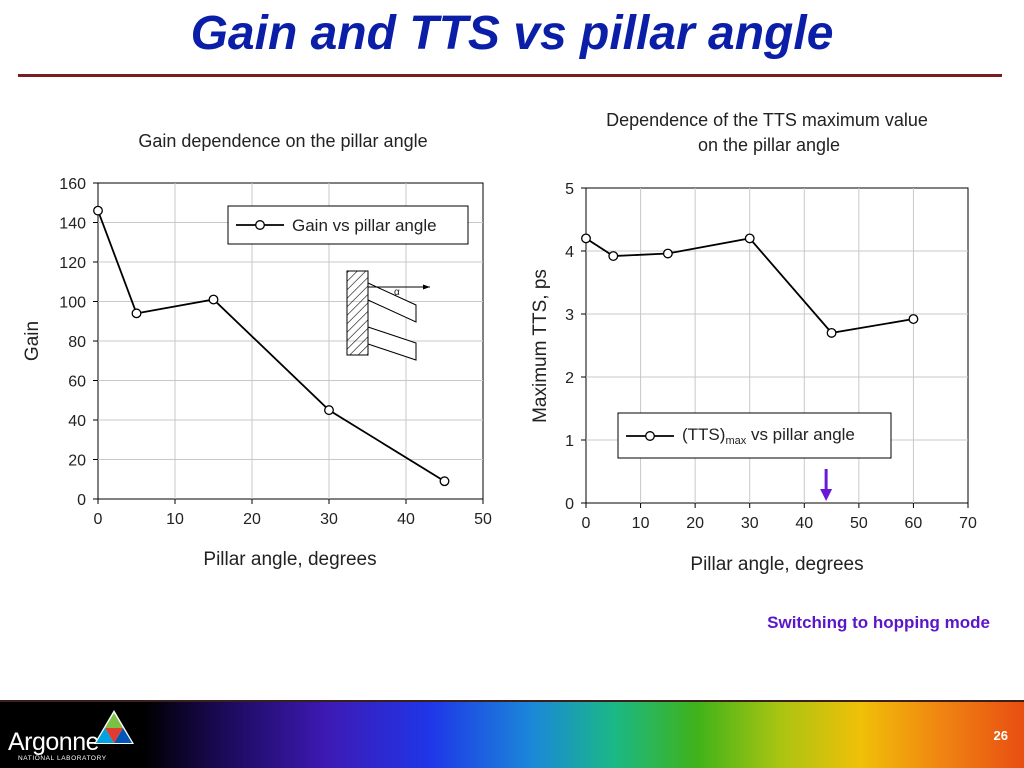 The width and height of the screenshot is (1024, 768). What do you see at coordinates (769, 145) in the screenshot?
I see `chart-title-line-2: on the pillar angle` at bounding box center [769, 145].